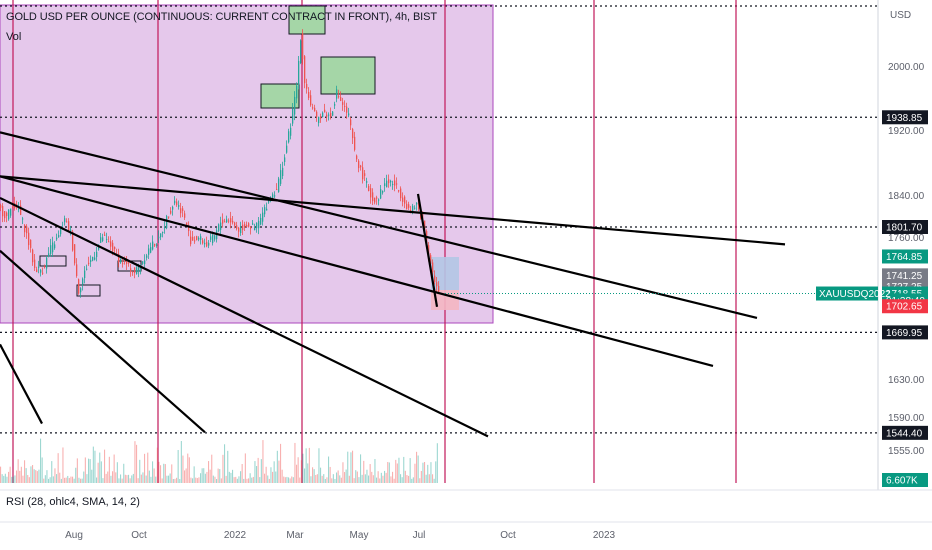 The height and width of the screenshot is (550, 932). I want to click on x-tick-label: Mar, so click(295, 535).